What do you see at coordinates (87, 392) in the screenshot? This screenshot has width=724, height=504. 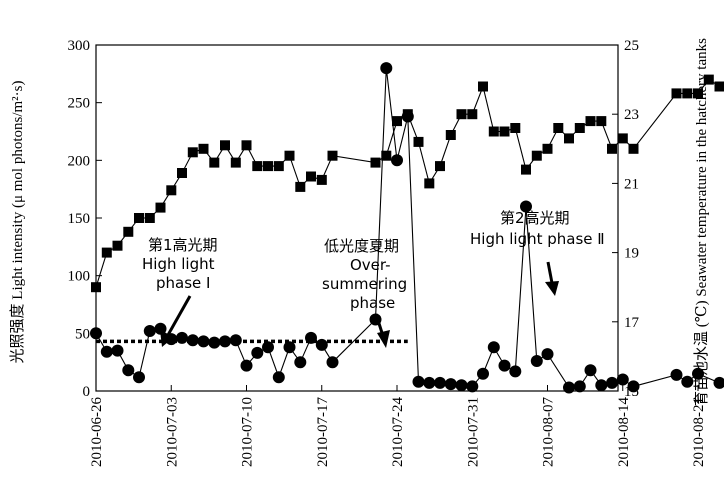 I see `left-tick-label: 0` at bounding box center [87, 392].